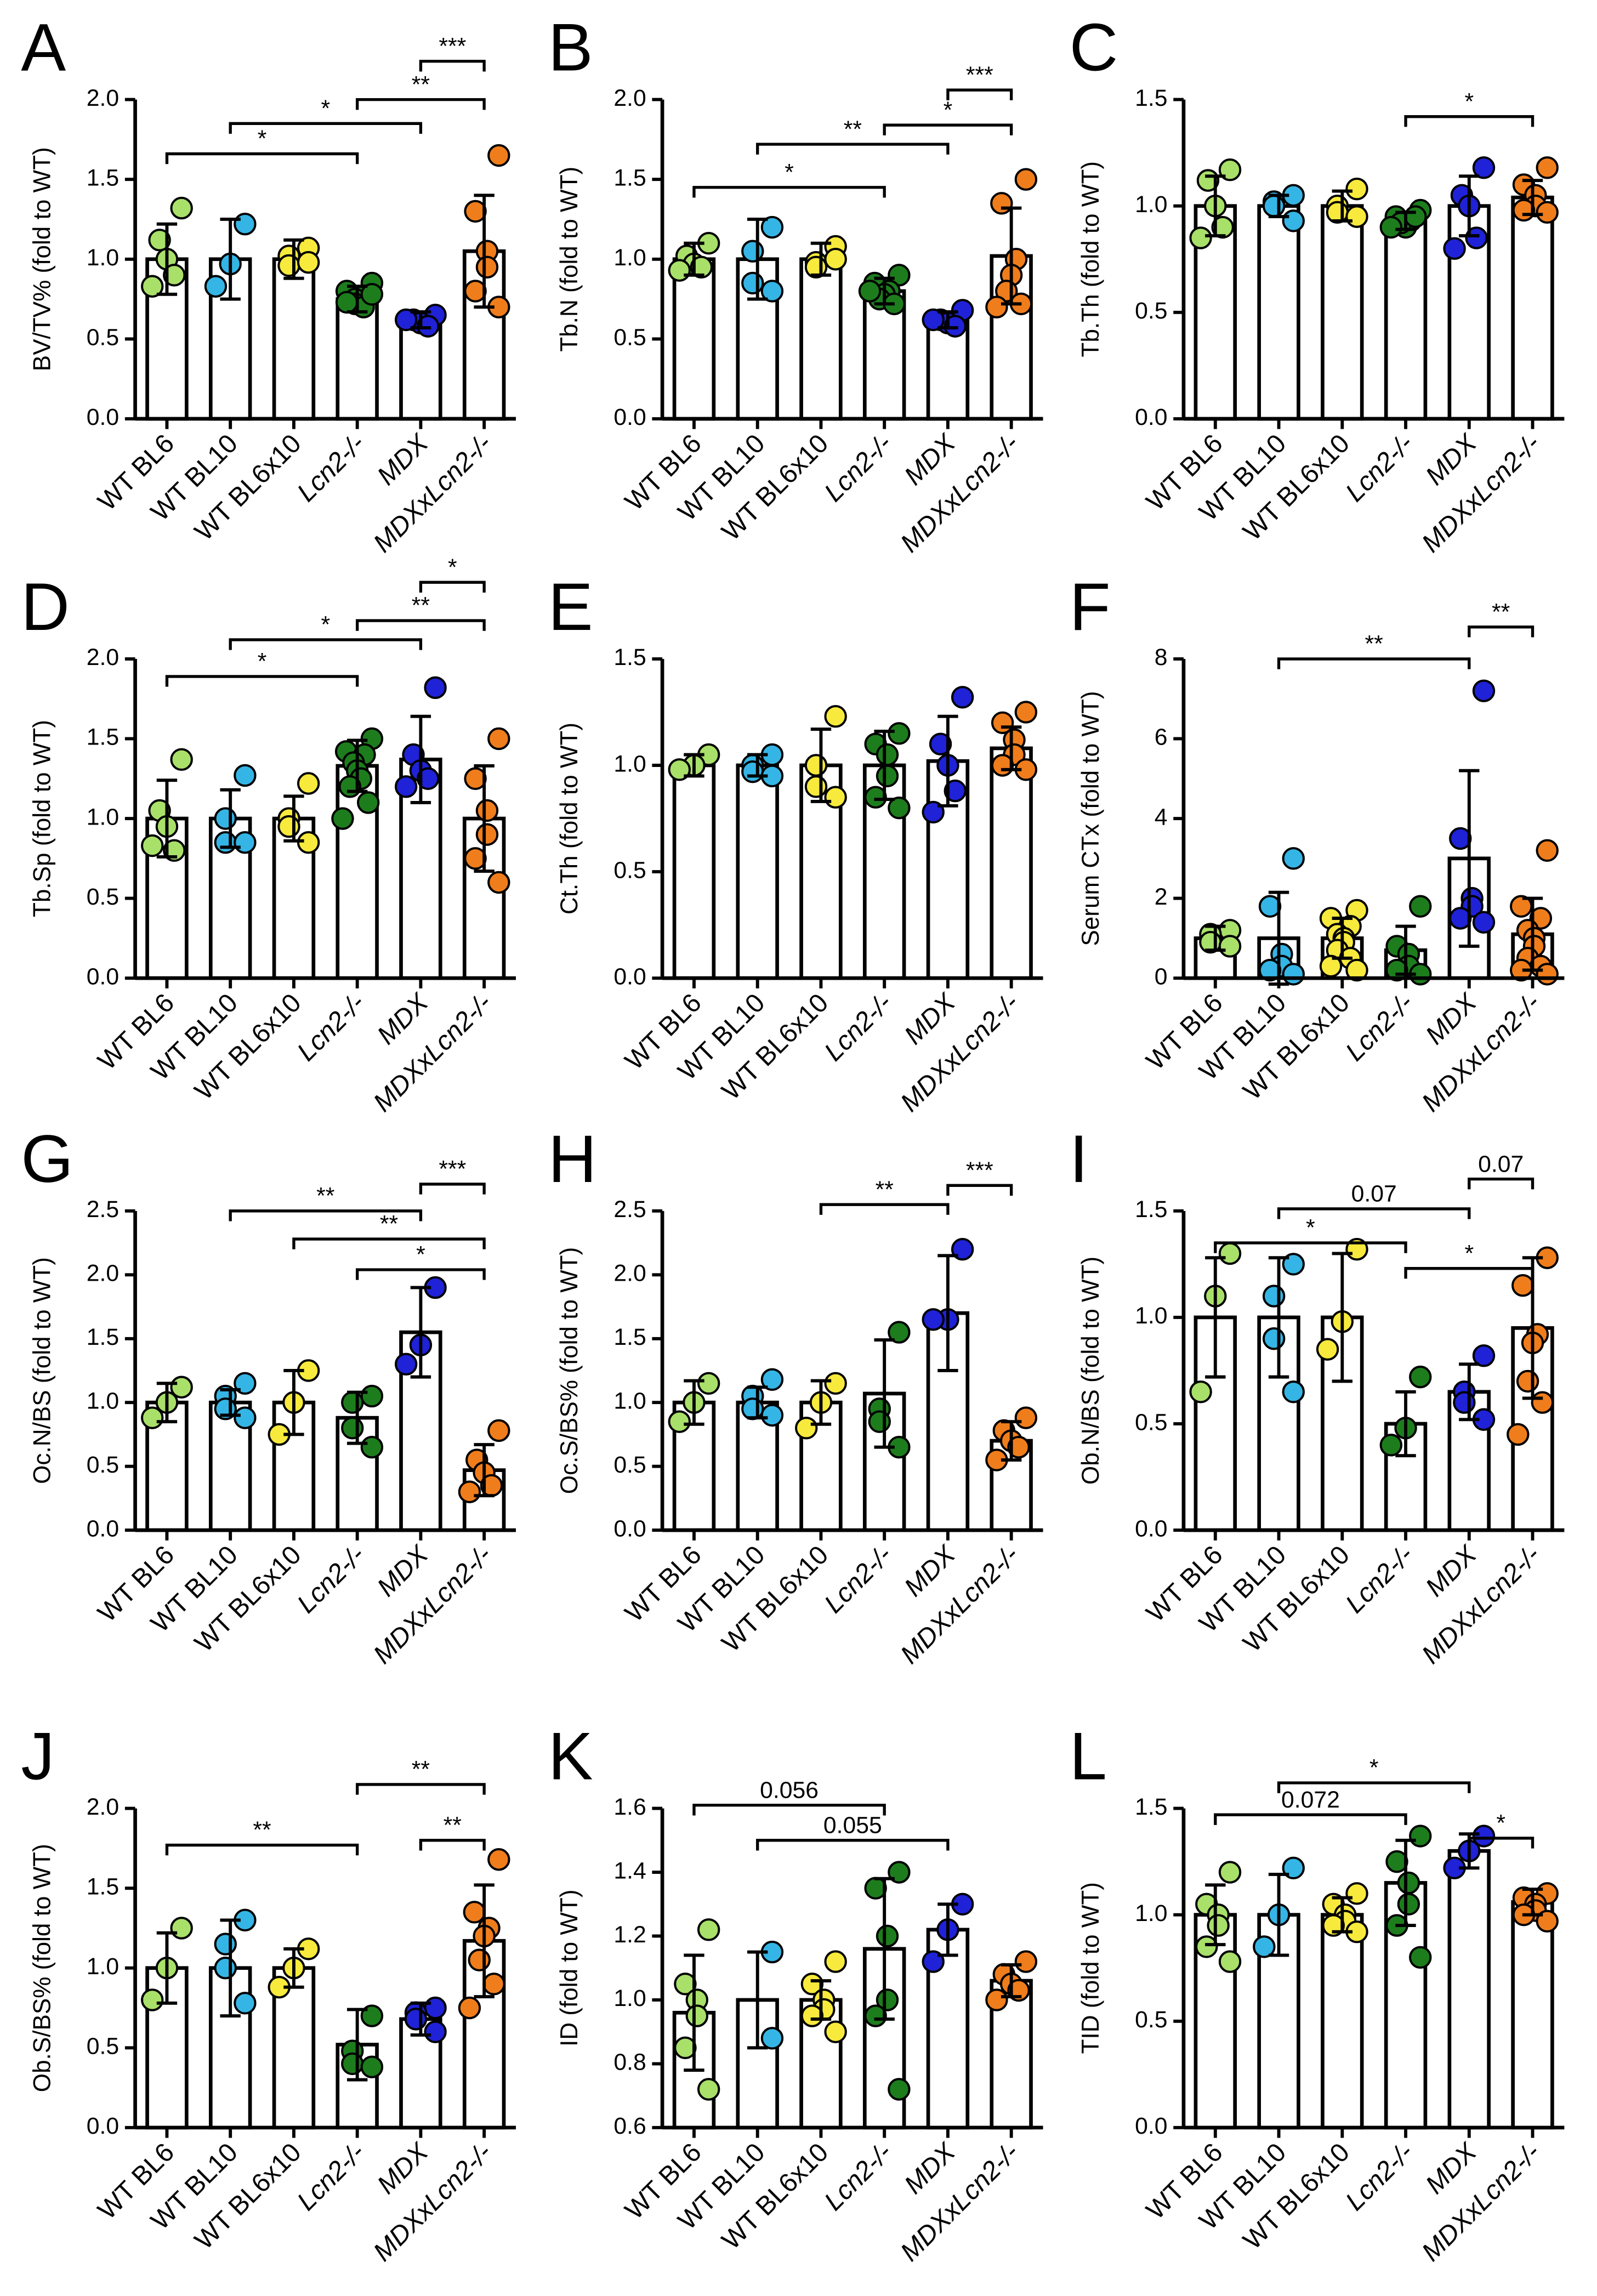 Image resolution: width=1597 pixels, height=2296 pixels. What do you see at coordinates (1310, 1800) in the screenshot?
I see `bracket-label: 0.072` at bounding box center [1310, 1800].